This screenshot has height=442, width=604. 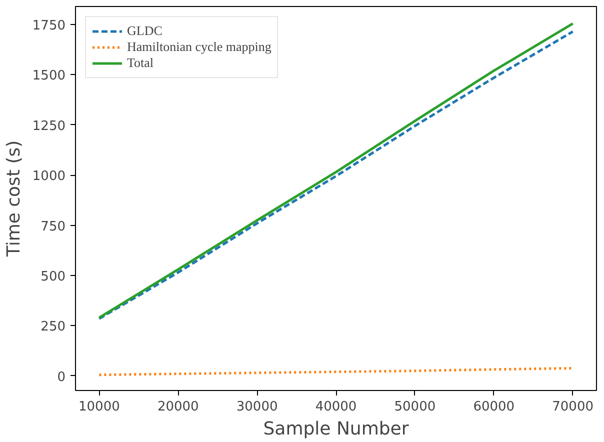 I want to click on y-tick-label: 1750, so click(x=49, y=26).